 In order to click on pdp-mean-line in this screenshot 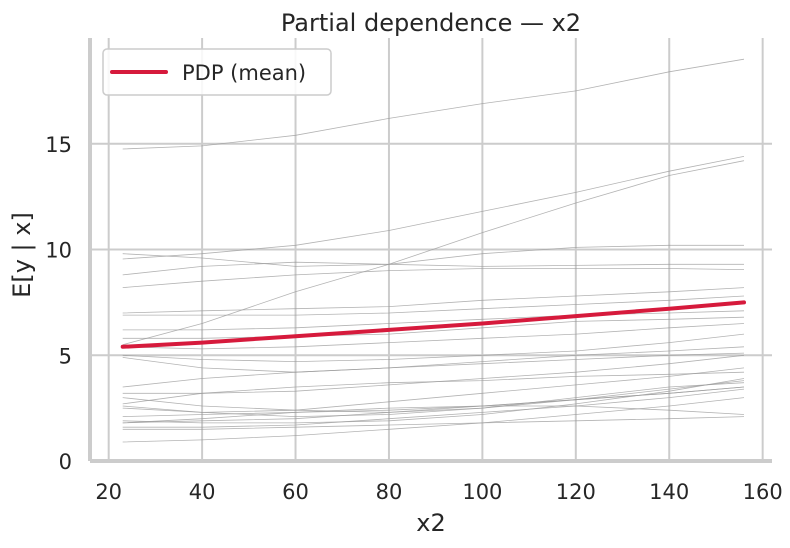, I will do `click(433, 324)`.